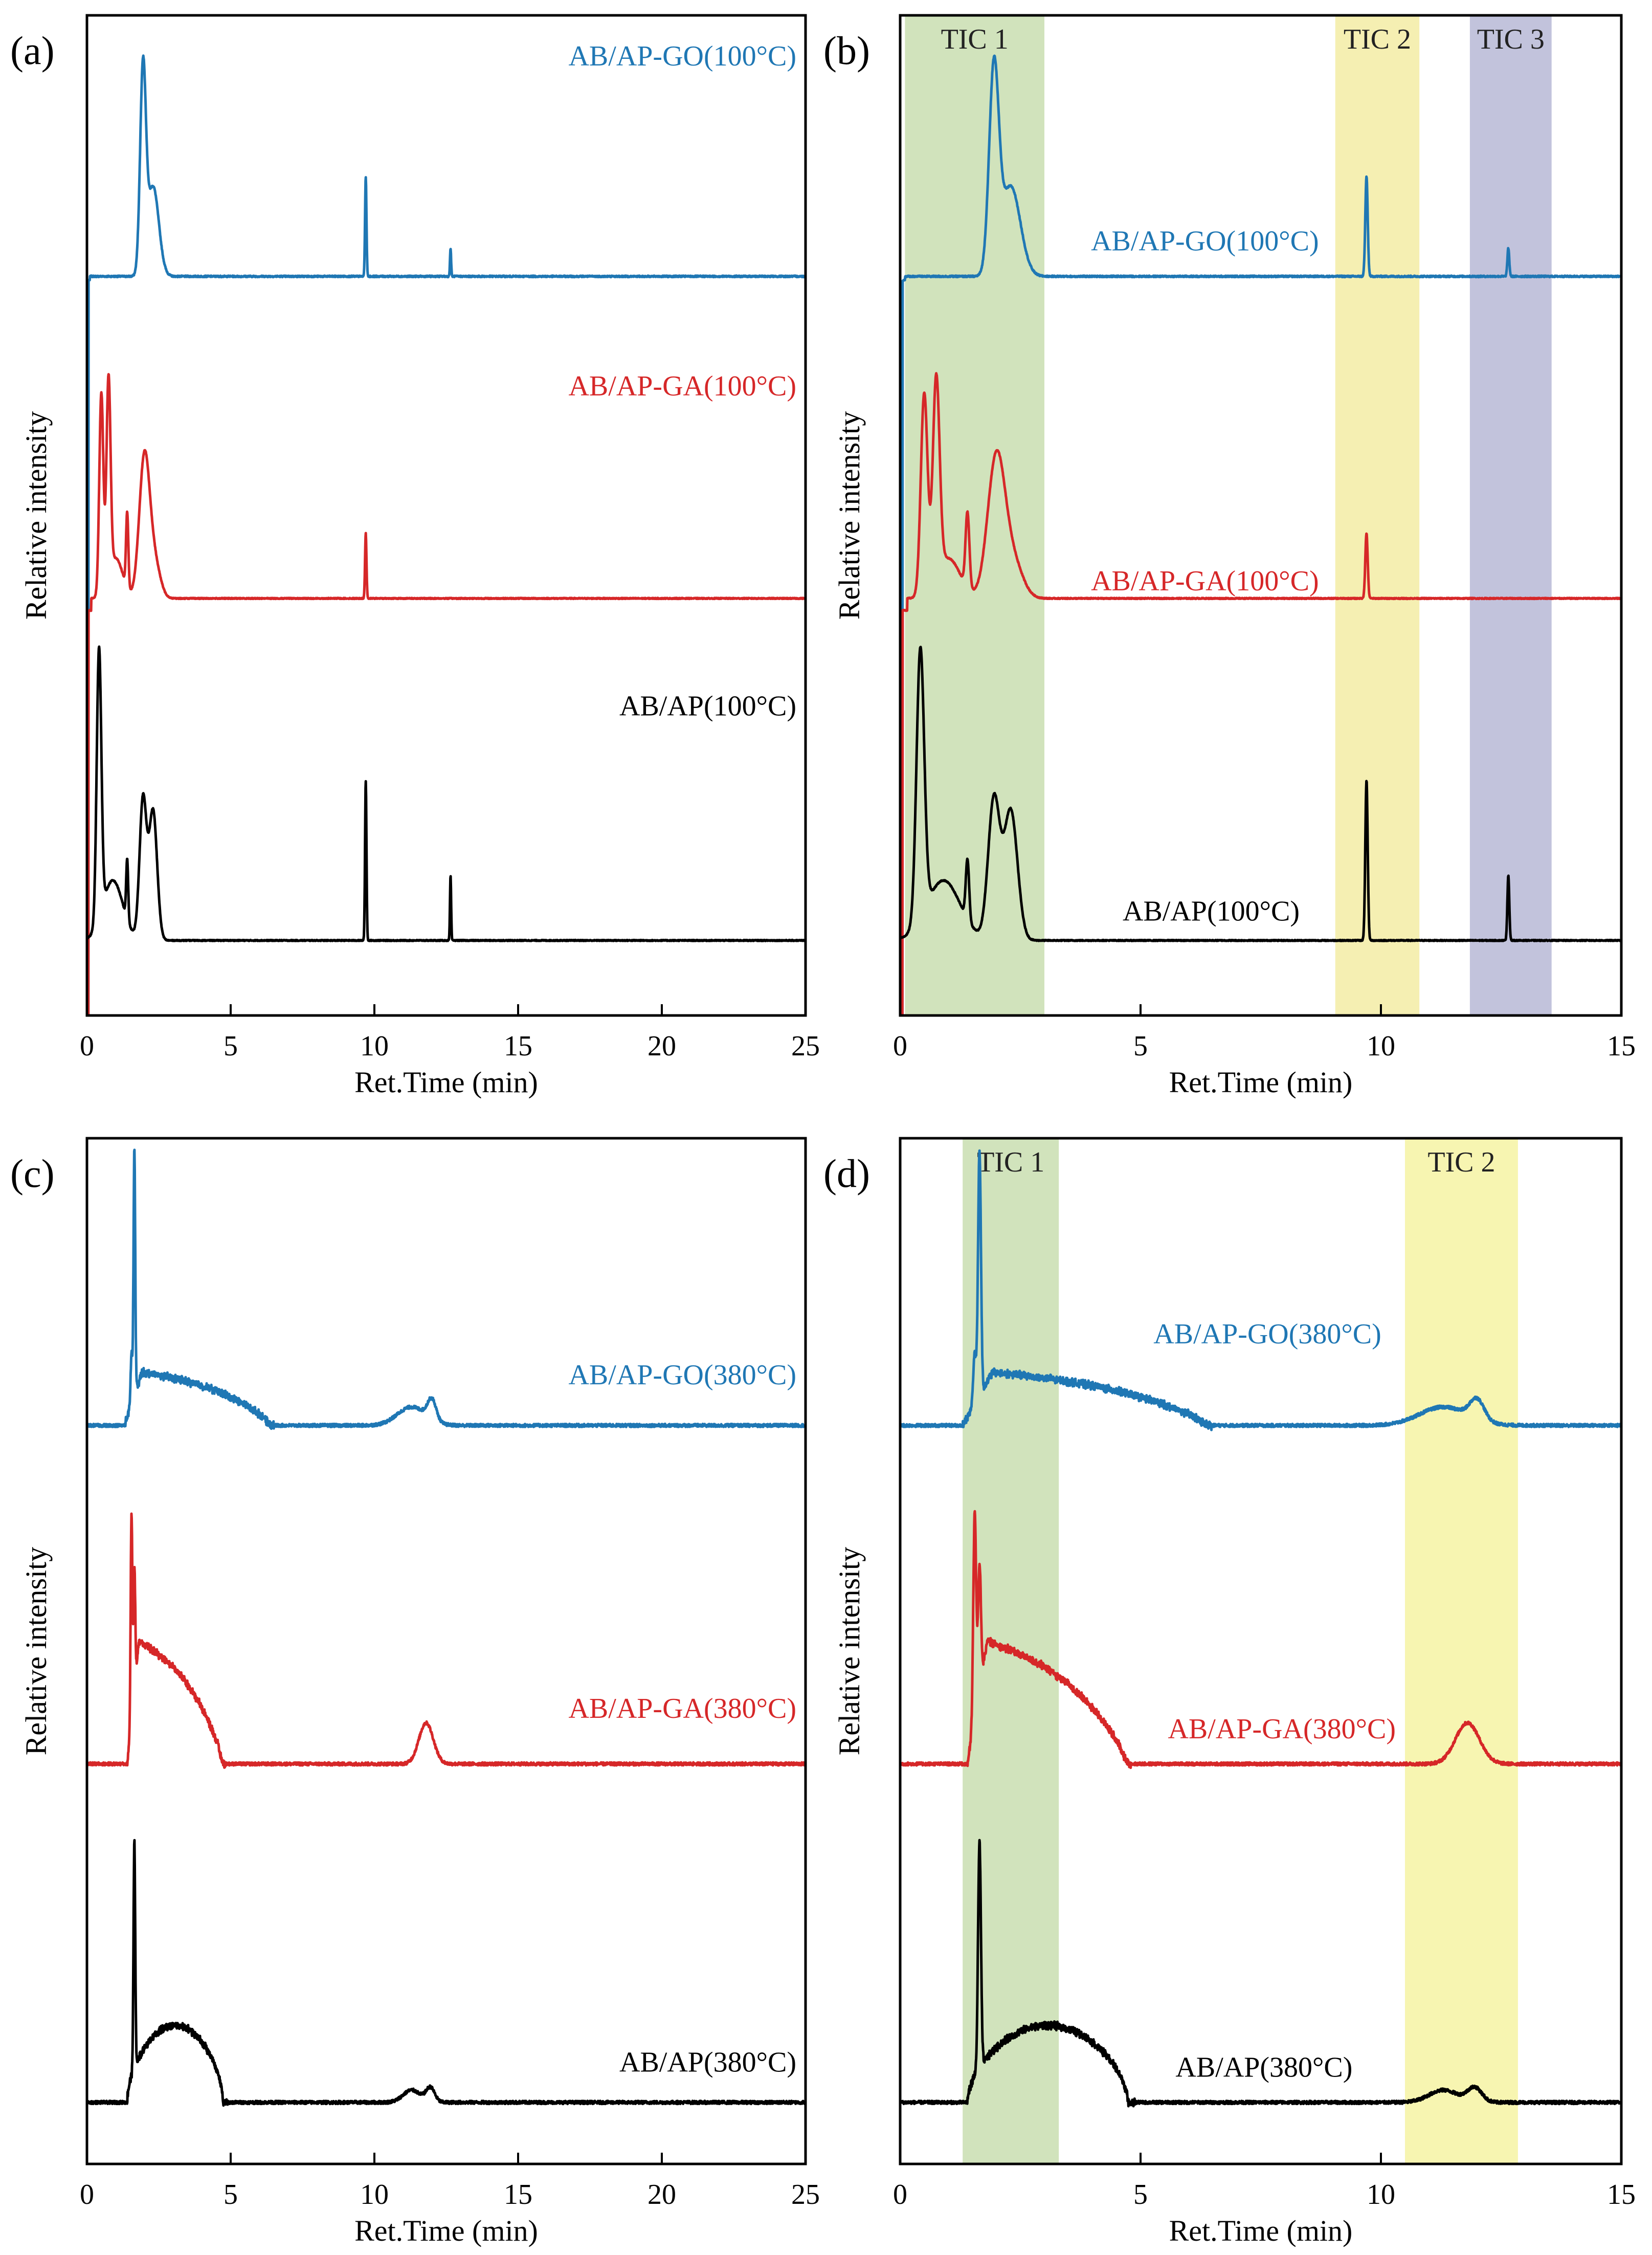  What do you see at coordinates (32, 50) in the screenshot?
I see `panel-label: (a)` at bounding box center [32, 50].